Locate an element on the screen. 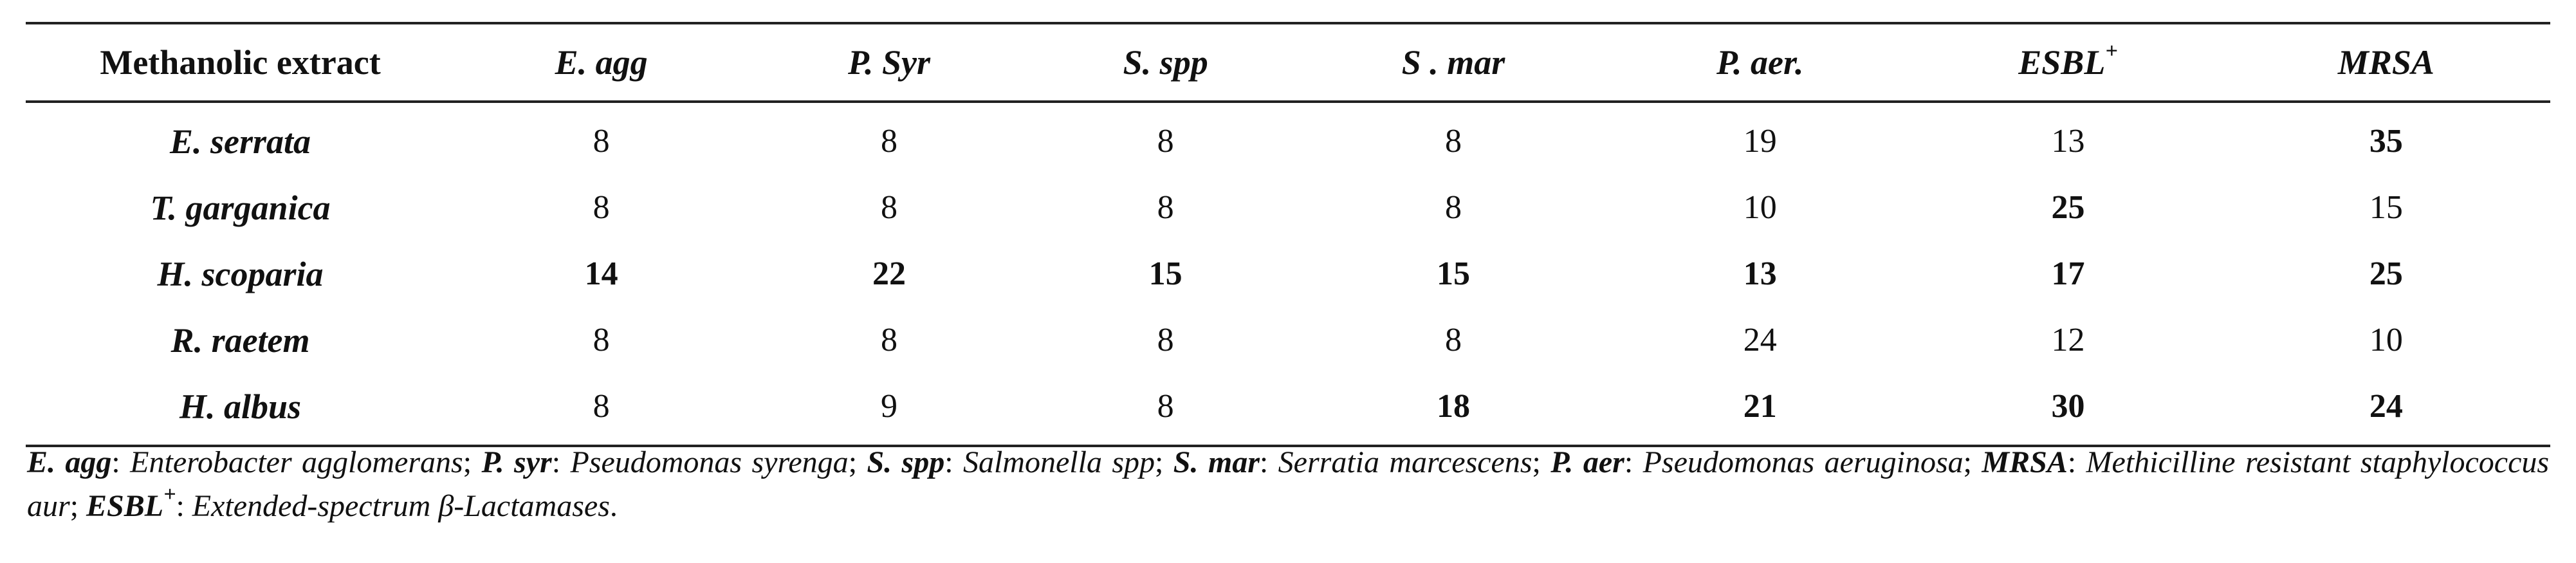  value-cell: 17 is located at coordinates (2068, 273).